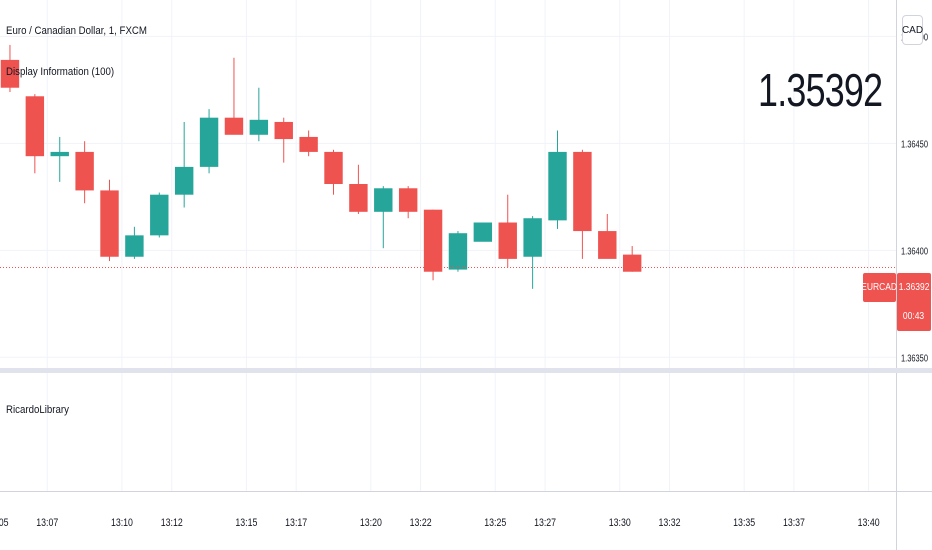  I want to click on big-price-display: 1.35392, so click(820, 90).